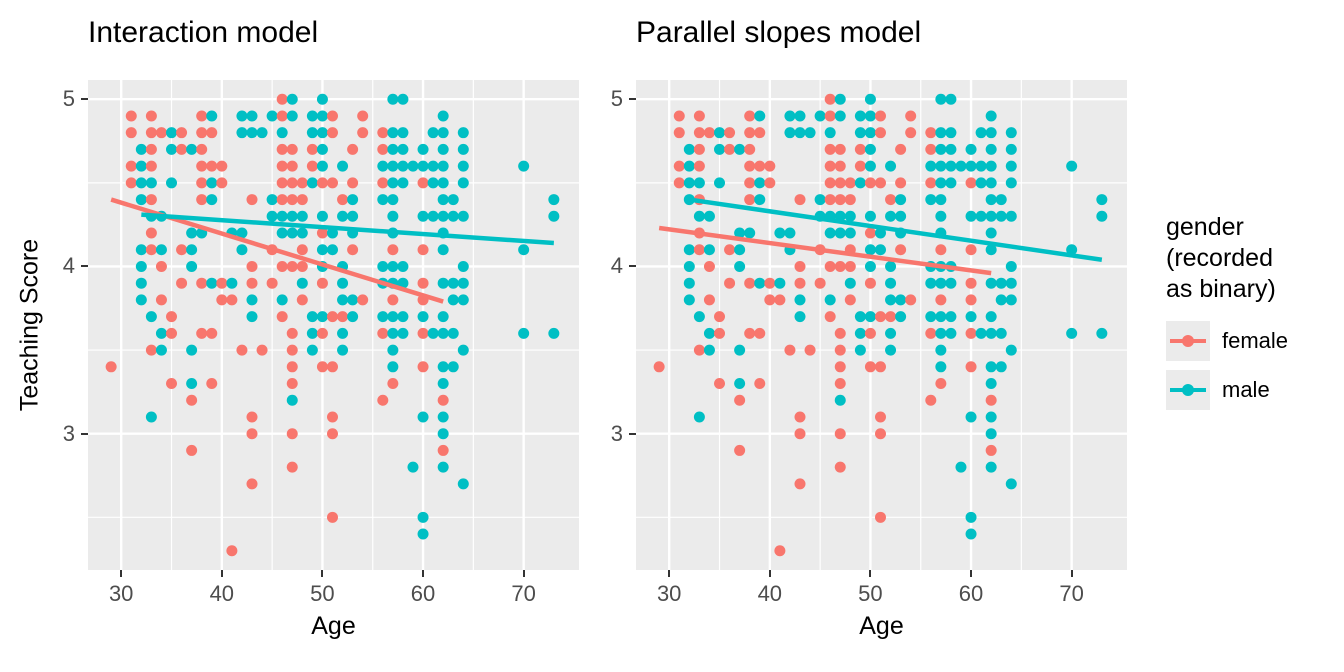 This screenshot has height=672, width=1344. What do you see at coordinates (770, 593) in the screenshot?
I see `x-tick-label: 40` at bounding box center [770, 593].